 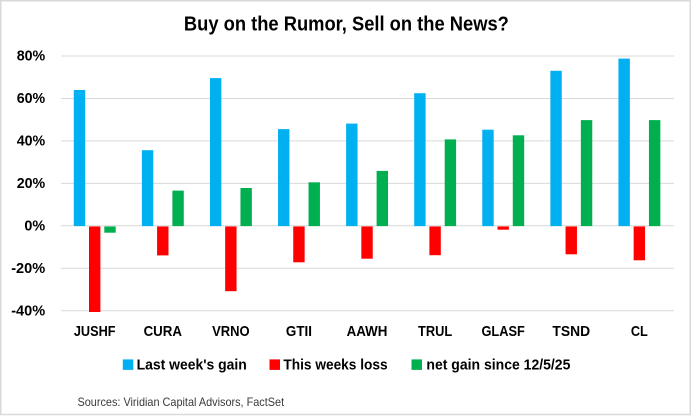 I want to click on svg-text: -20%, so click(x=28, y=268).